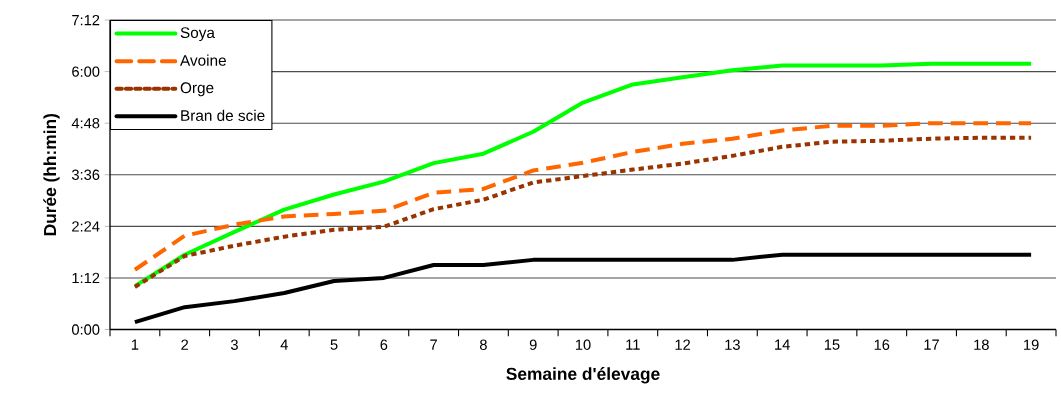  What do you see at coordinates (931, 344) in the screenshot?
I see `x-tick-label: 17` at bounding box center [931, 344].